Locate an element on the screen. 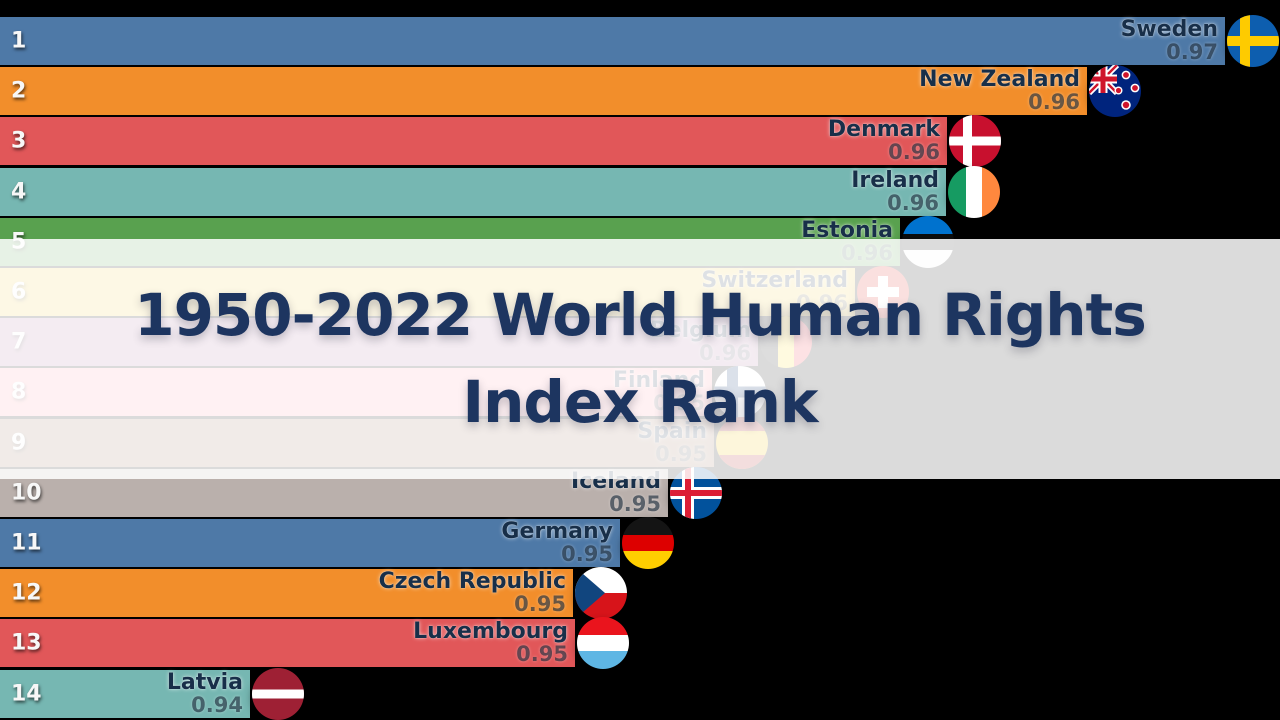  bar-label: Czech Republic 0.95 is located at coordinates (472, 593).